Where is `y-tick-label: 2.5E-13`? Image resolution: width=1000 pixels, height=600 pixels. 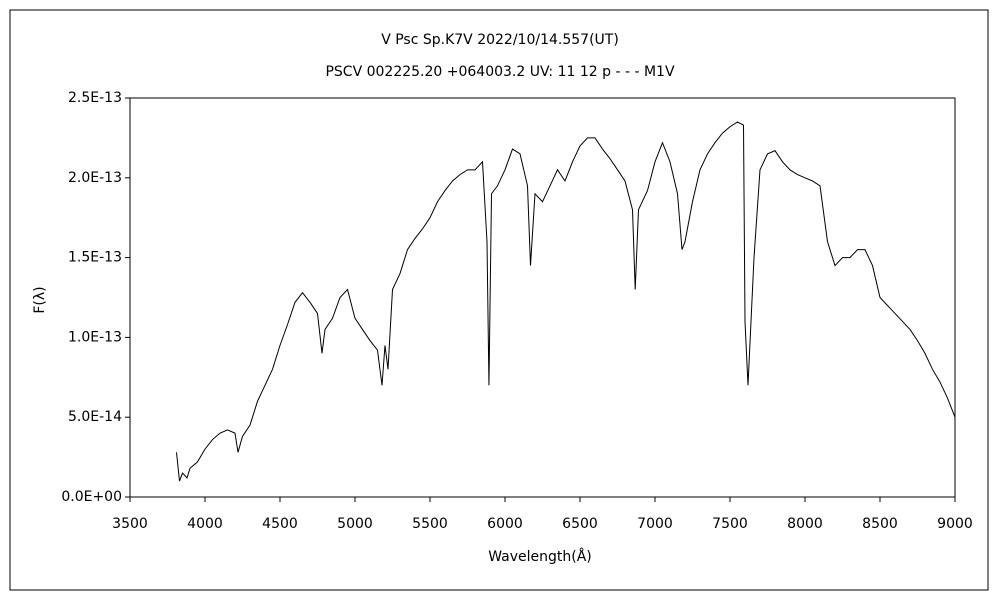
y-tick-label: 2.5E-13 is located at coordinates (95, 98).